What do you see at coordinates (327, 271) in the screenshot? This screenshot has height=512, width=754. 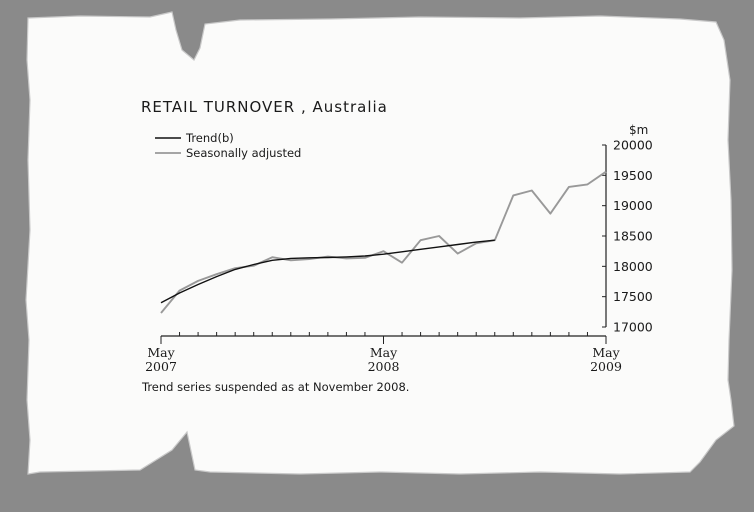 I see `trend-series-line` at bounding box center [327, 271].